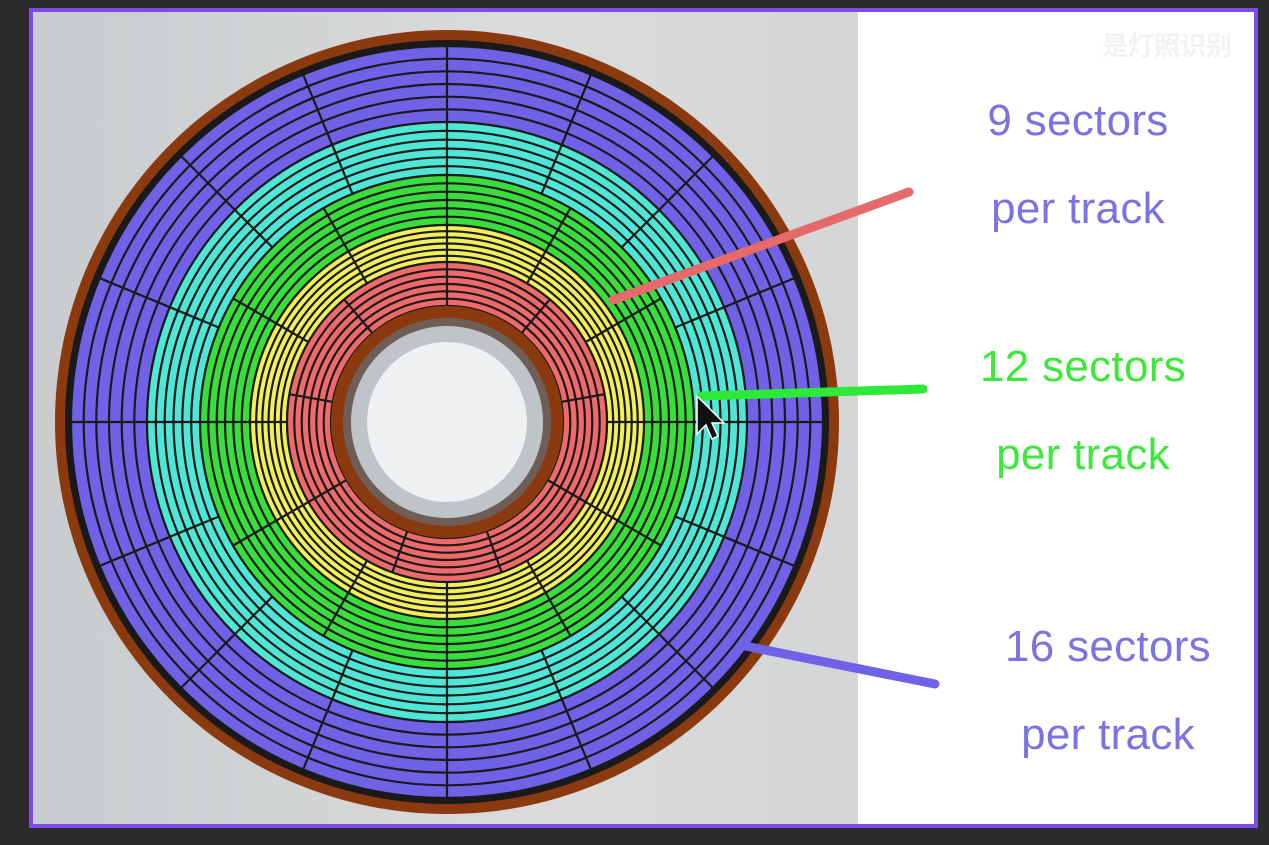 This screenshot has height=845, width=1269. Describe the element at coordinates (1083, 454) in the screenshot. I see `middle-zone-per-track-text: per track` at that location.